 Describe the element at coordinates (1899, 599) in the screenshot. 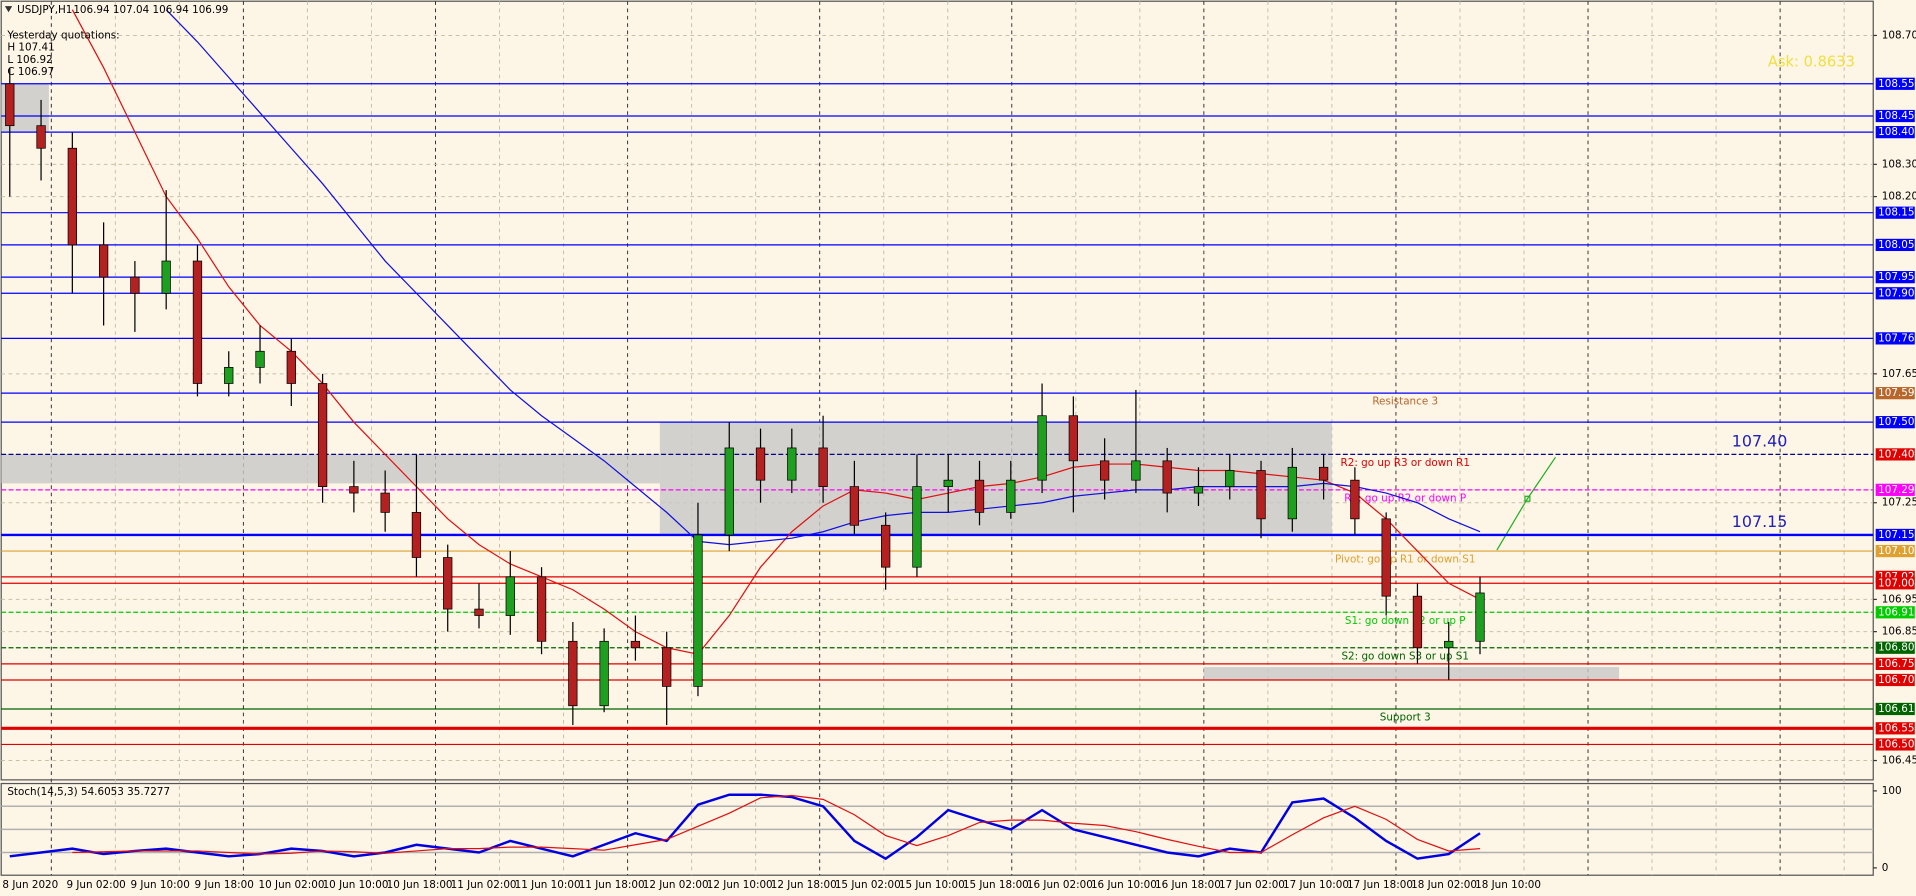

I see `y-tick-label: 106.95` at that location.